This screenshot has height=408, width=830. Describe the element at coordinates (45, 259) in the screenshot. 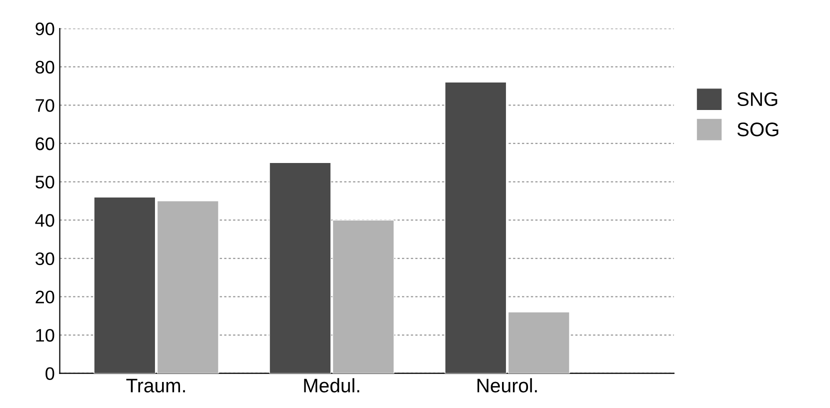

I see `y-tick-label: 30` at that location.